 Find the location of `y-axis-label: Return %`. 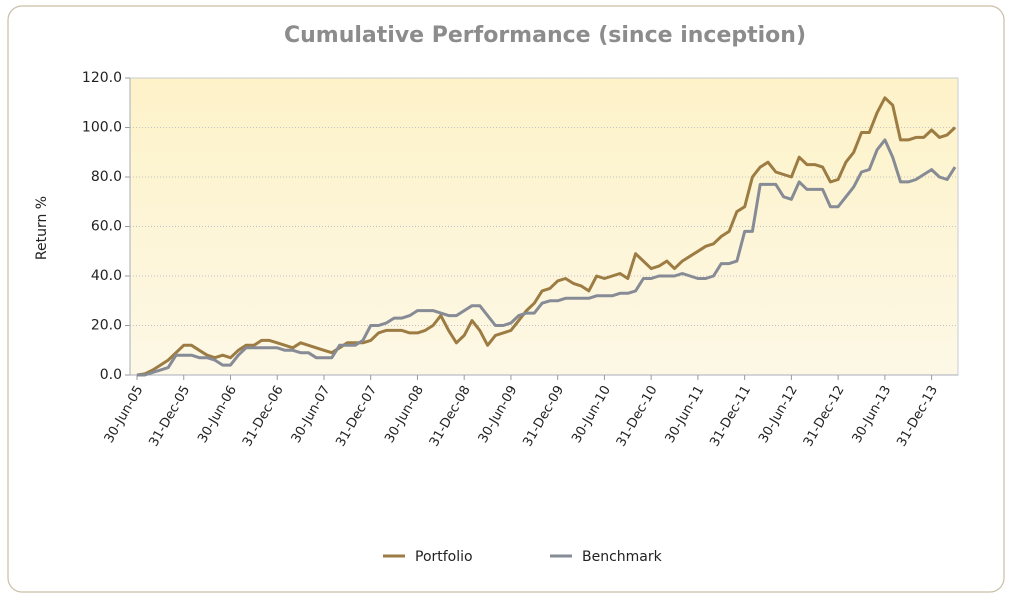

y-axis-label: Return % is located at coordinates (42, 228).